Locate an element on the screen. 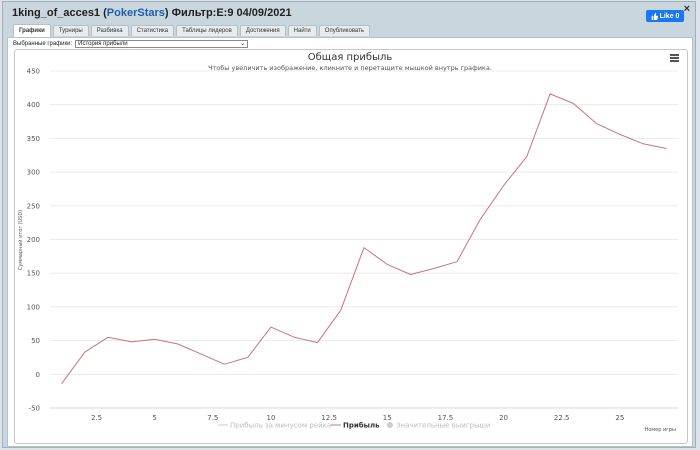  tab-tournaments: Турниры is located at coordinates (70, 30).